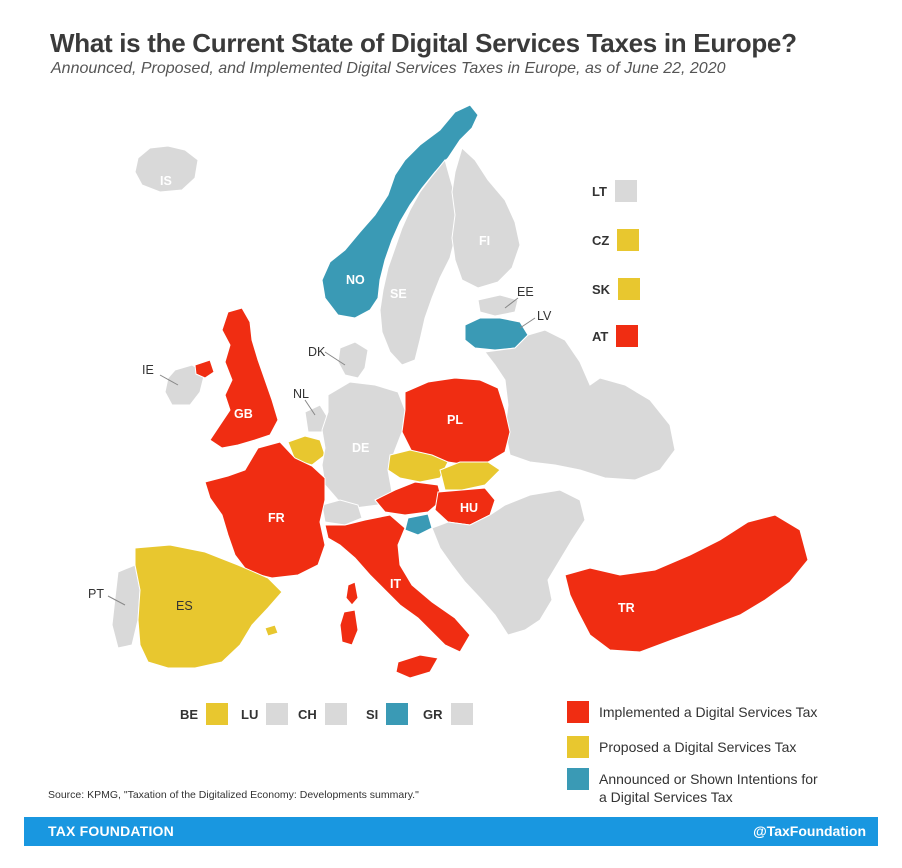 The height and width of the screenshot is (868, 902). What do you see at coordinates (418, 466) in the screenshot?
I see `country-czechia` at bounding box center [418, 466].